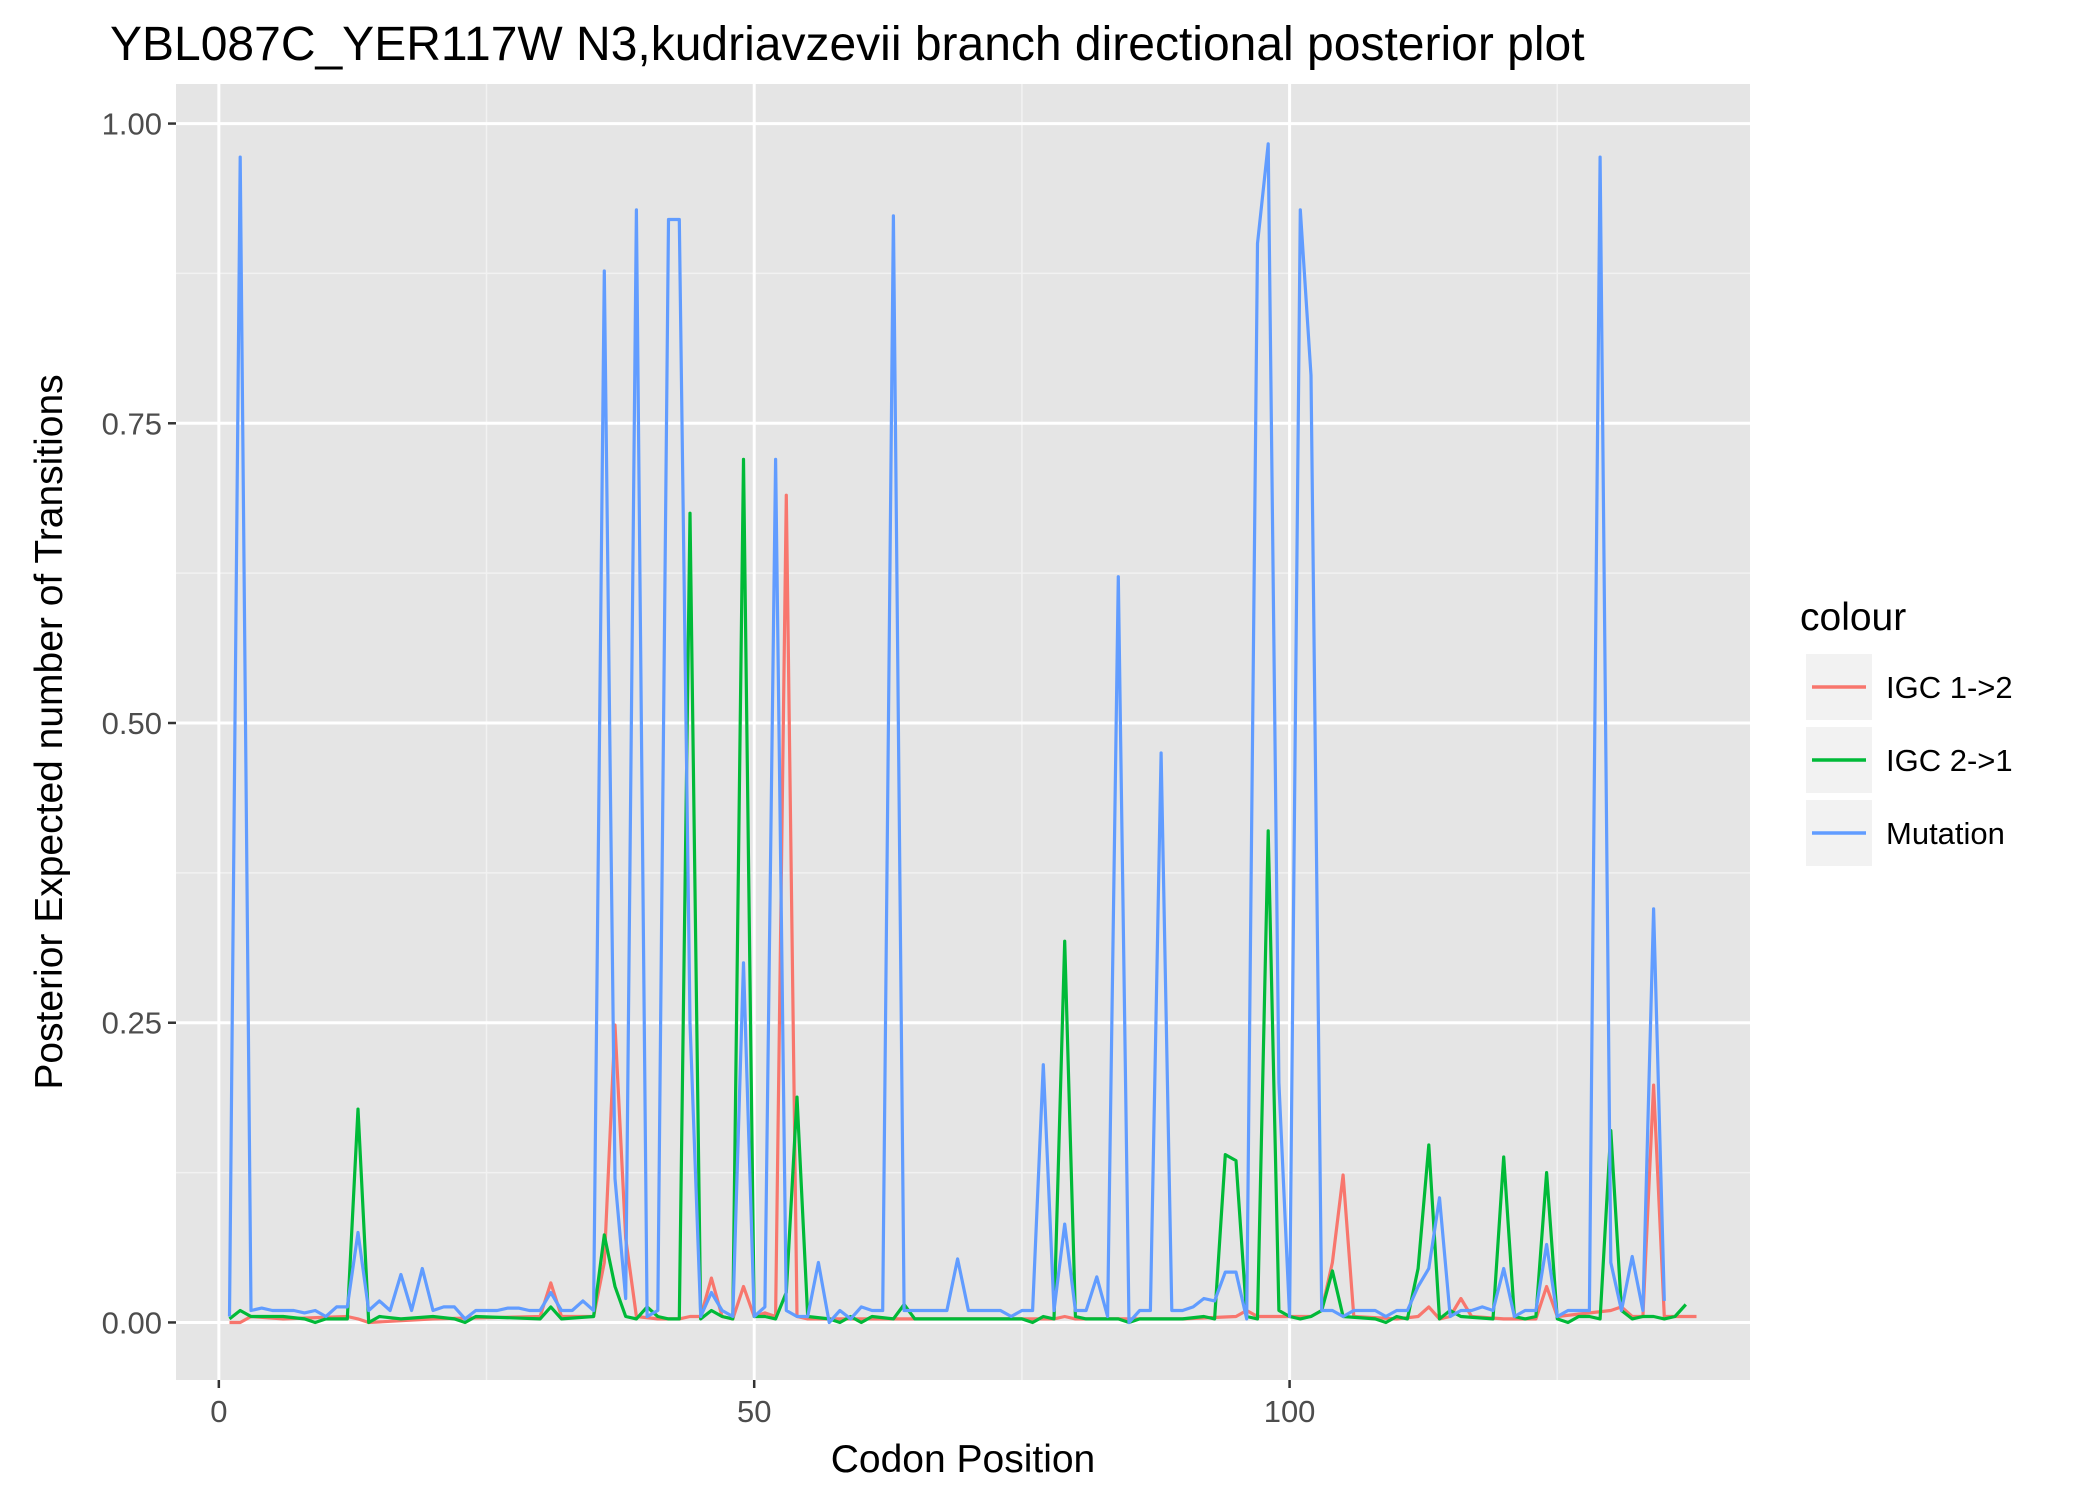  What do you see at coordinates (754, 1411) in the screenshot?
I see `x-tick-label: 50` at bounding box center [754, 1411].